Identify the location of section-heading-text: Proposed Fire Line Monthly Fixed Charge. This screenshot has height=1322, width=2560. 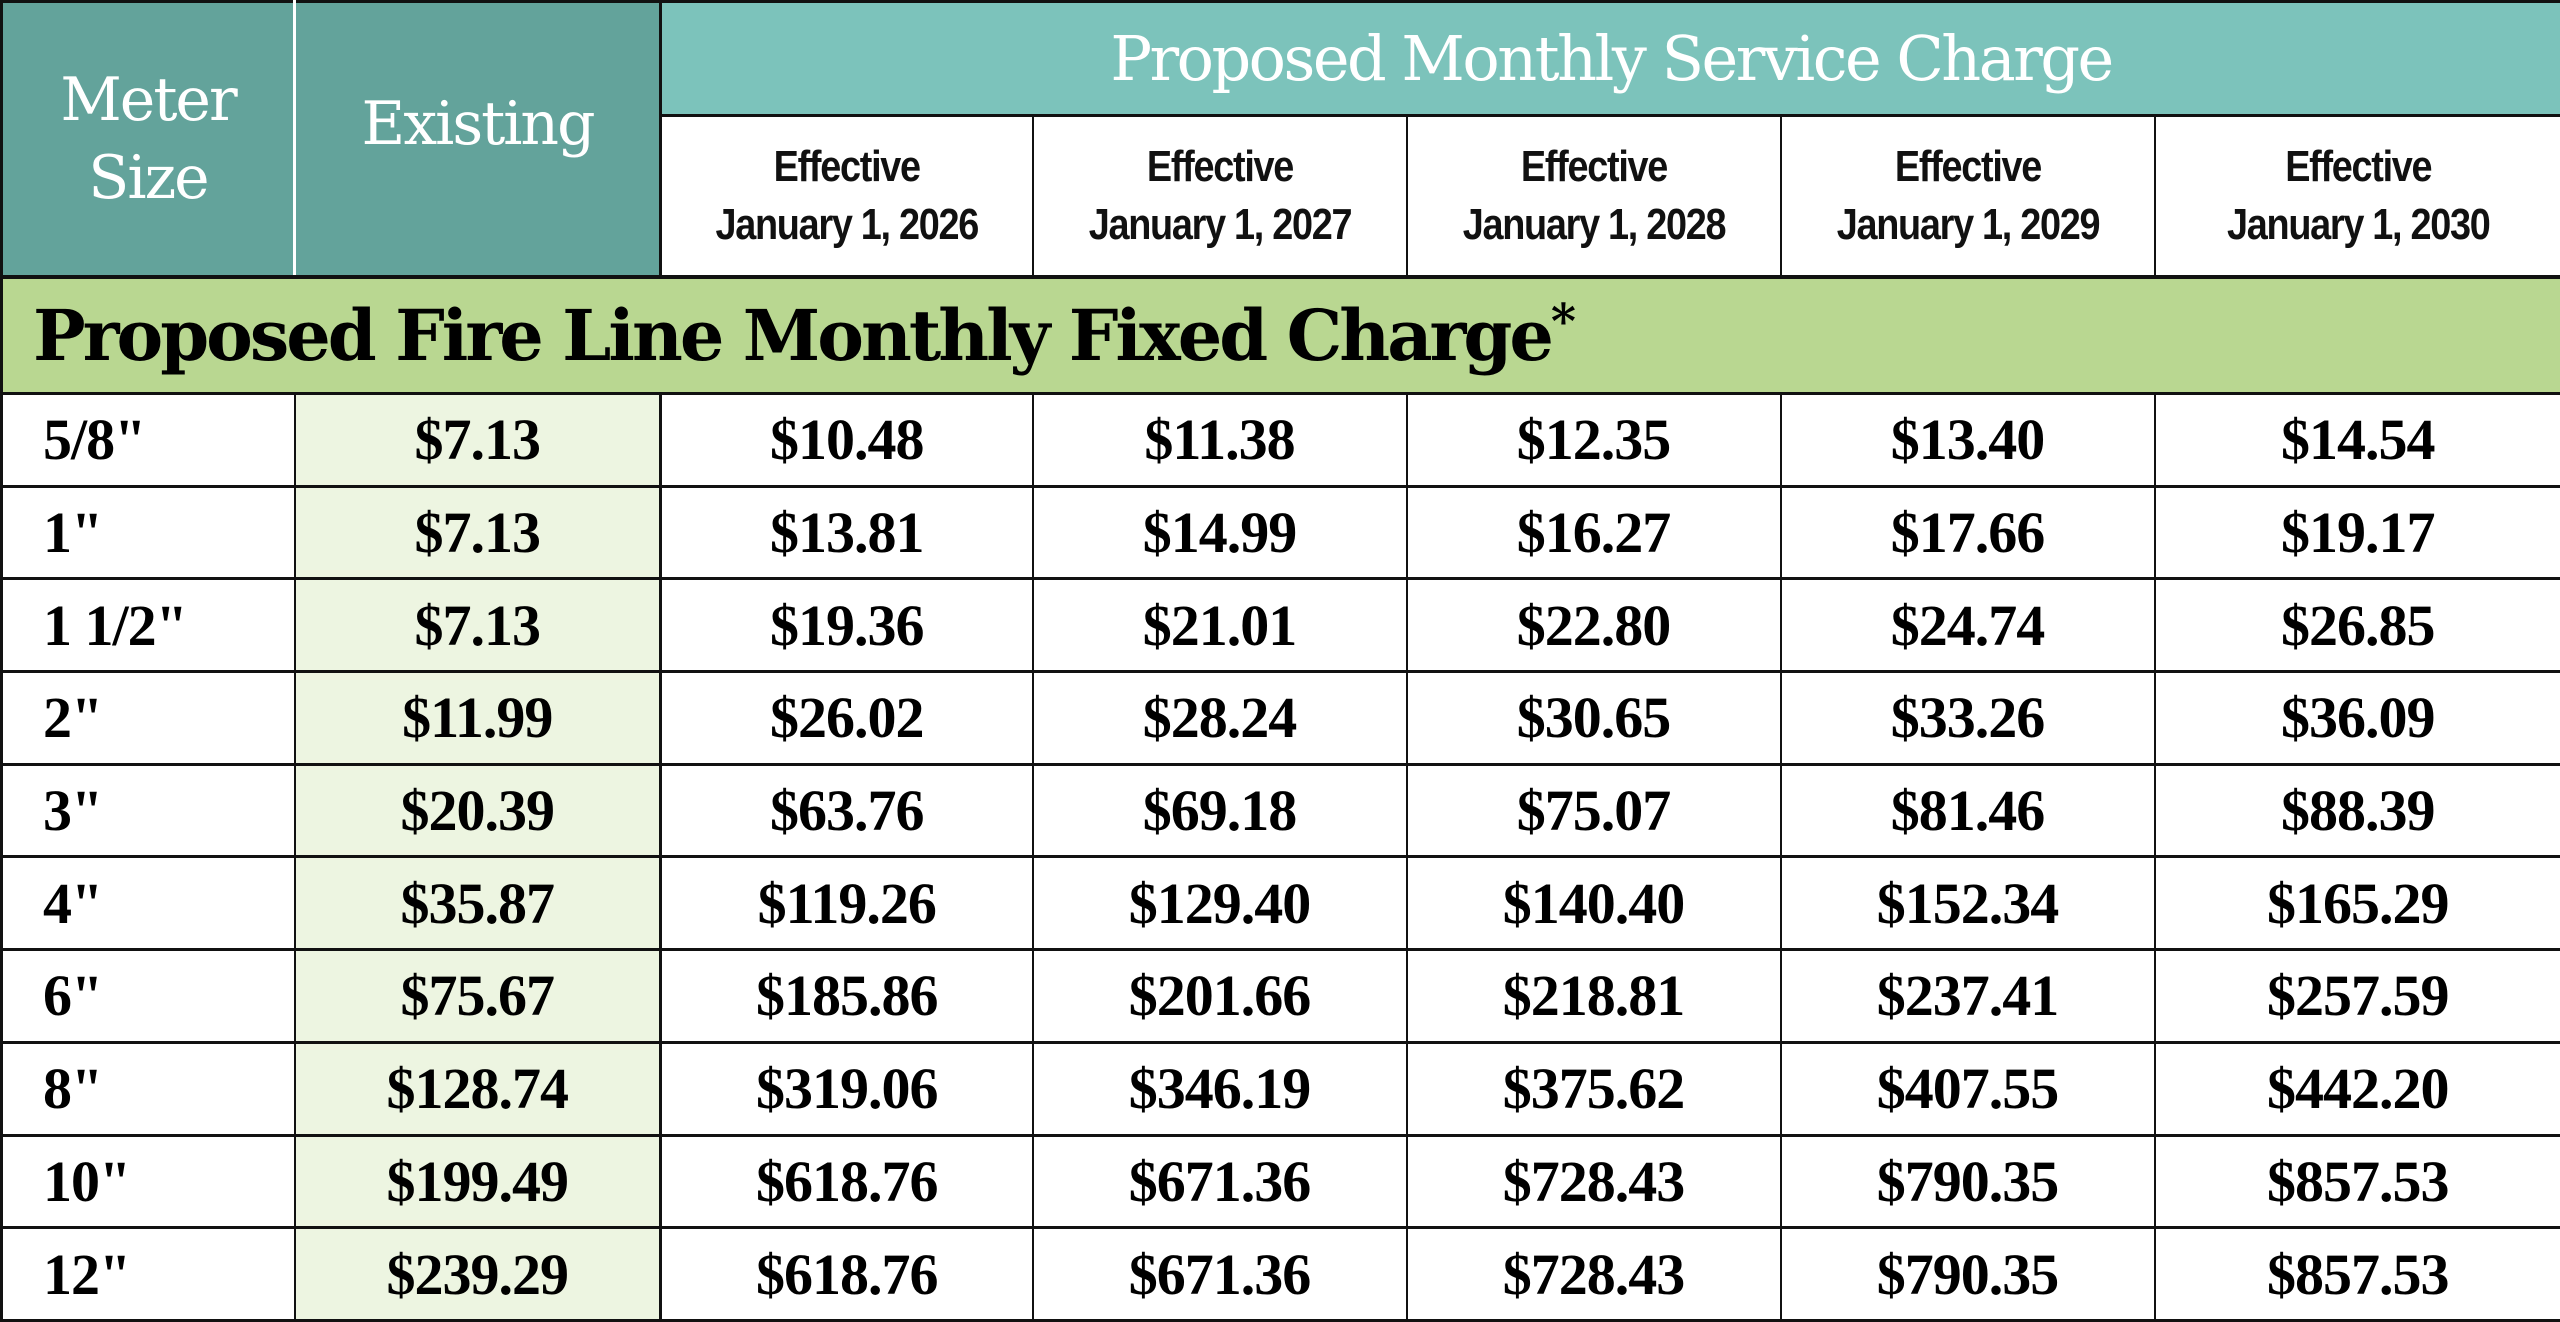
(793, 335).